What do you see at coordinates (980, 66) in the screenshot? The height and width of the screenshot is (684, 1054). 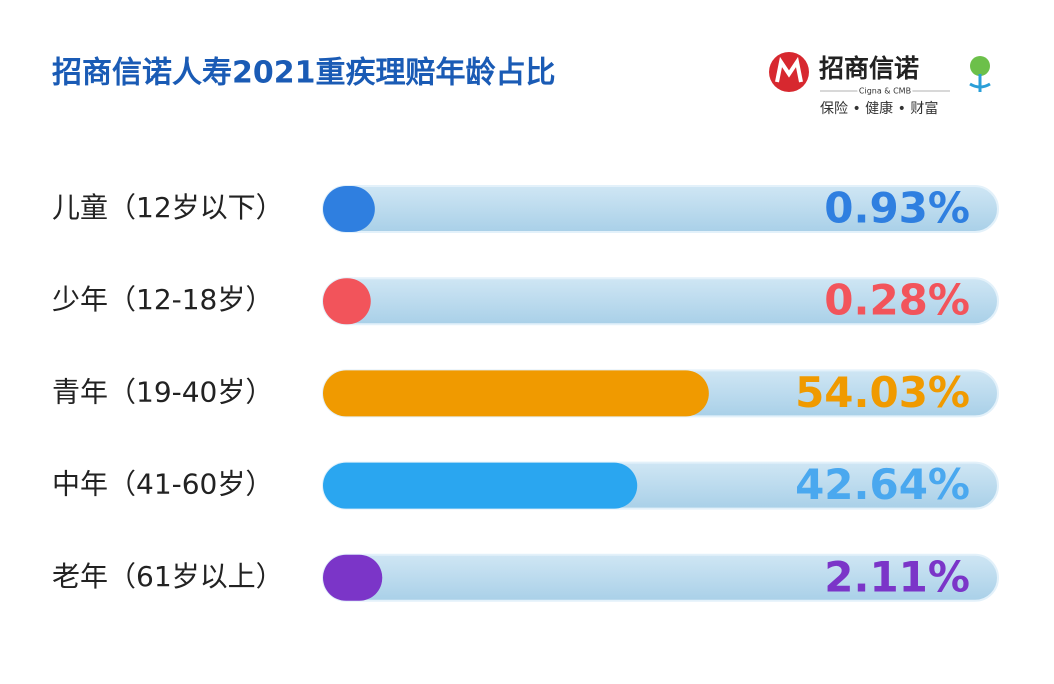 I see `logo-tree` at bounding box center [980, 66].